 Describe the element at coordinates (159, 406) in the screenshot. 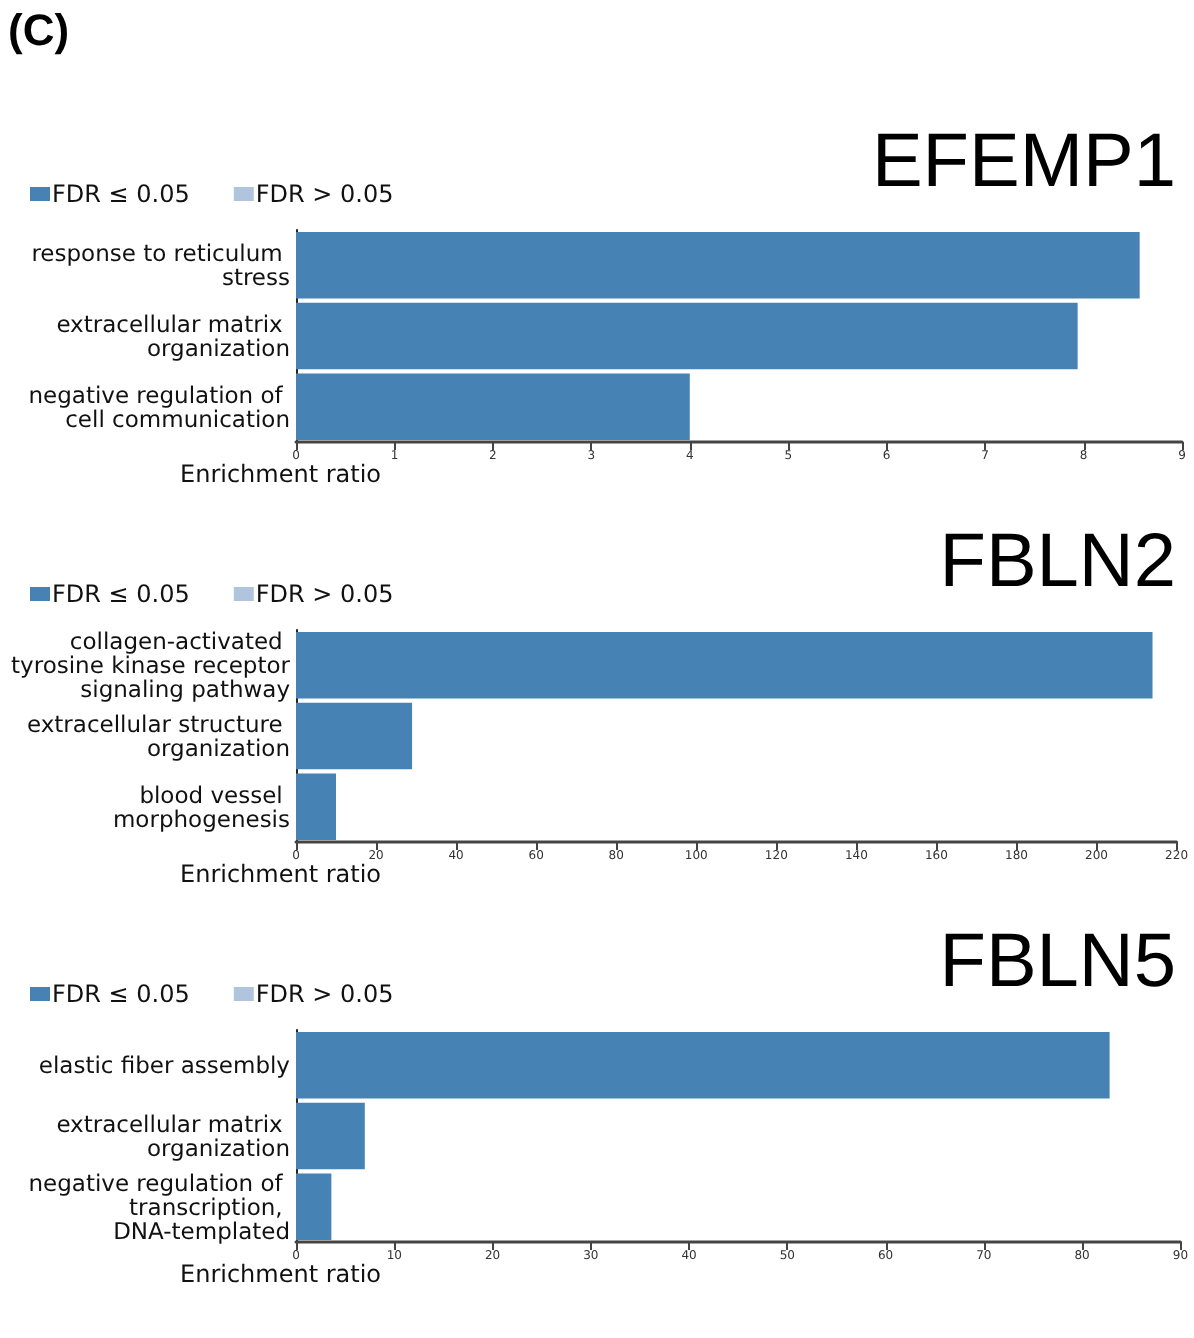

I see `y-tick-label: negative regulation of cell communication` at that location.